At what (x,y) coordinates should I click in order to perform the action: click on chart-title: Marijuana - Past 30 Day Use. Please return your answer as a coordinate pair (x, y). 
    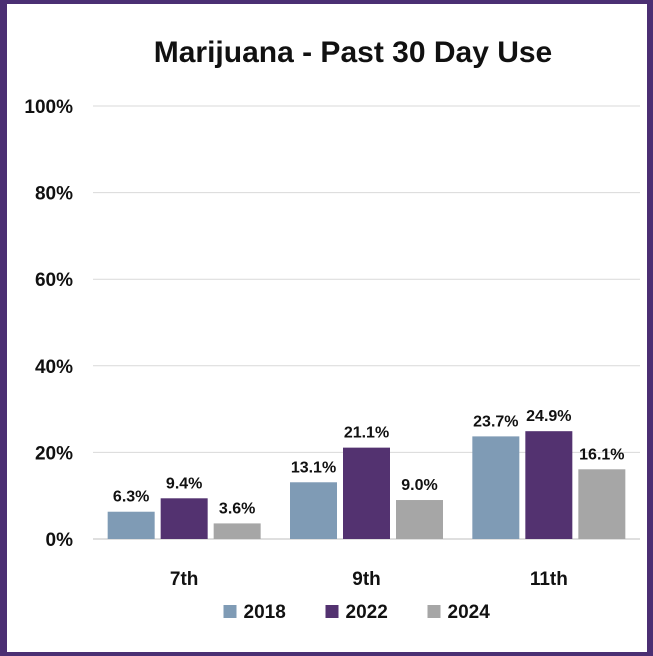
    Looking at the image, I should click on (353, 52).